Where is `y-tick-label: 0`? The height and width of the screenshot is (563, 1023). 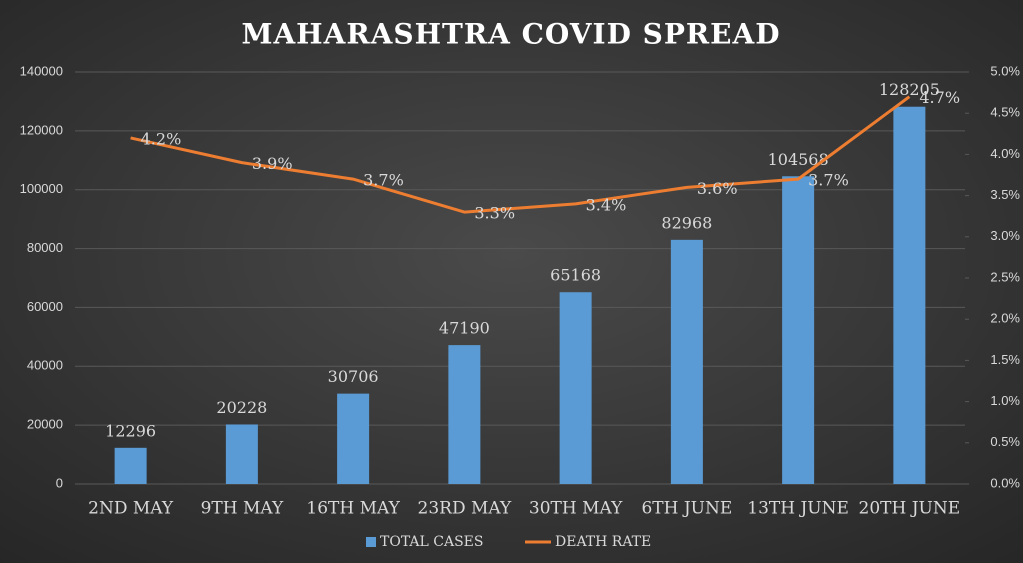 y-tick-label: 0 is located at coordinates (59, 482).